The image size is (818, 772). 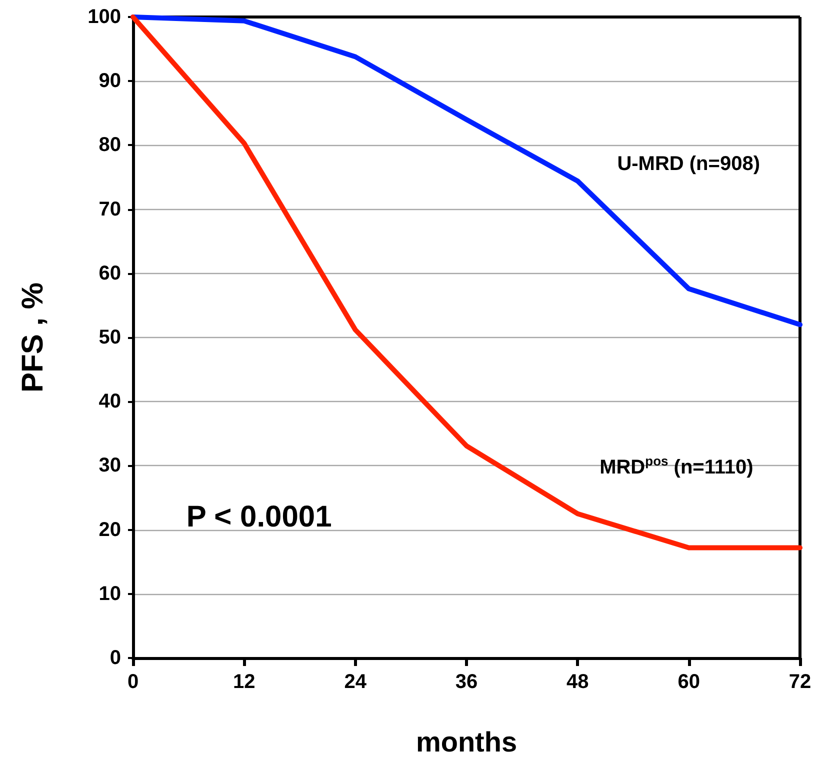 What do you see at coordinates (109, 273) in the screenshot?
I see `y-tick-label: 60` at bounding box center [109, 273].